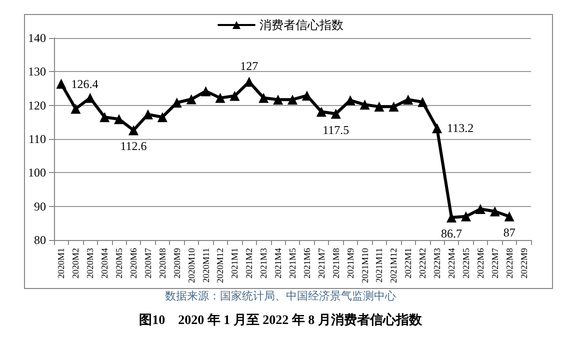 The image size is (561, 343). What do you see at coordinates (177, 263) in the screenshot?
I see `x-tick-label: 2020M9` at bounding box center [177, 263].